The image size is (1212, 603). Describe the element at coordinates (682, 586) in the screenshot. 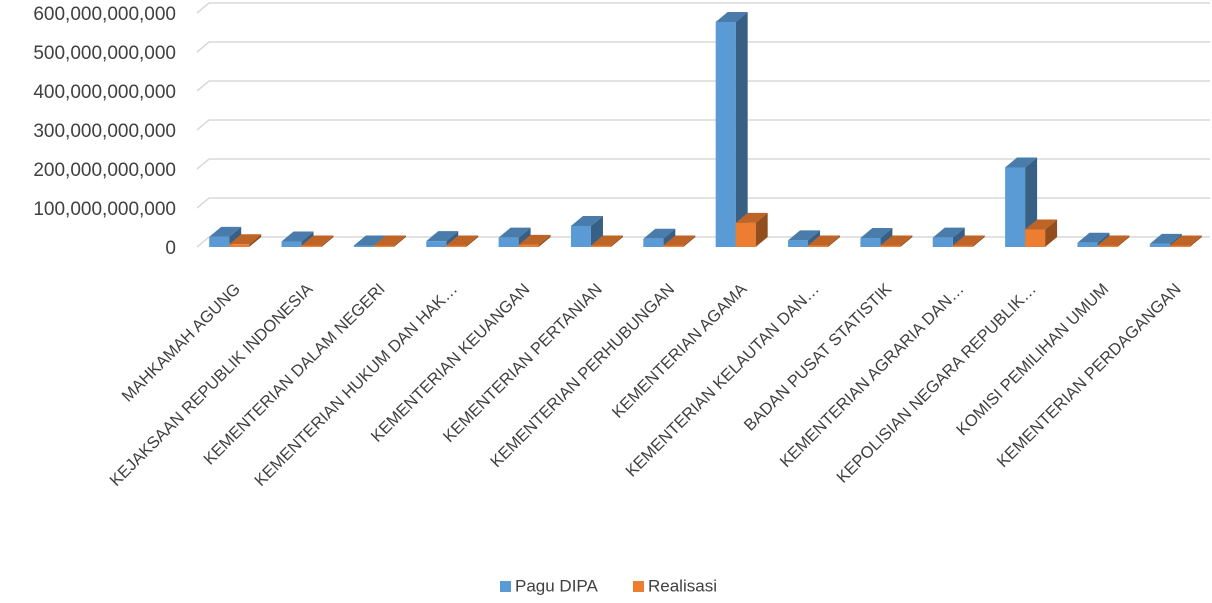

I see `legend-label: Realisasi` at that location.